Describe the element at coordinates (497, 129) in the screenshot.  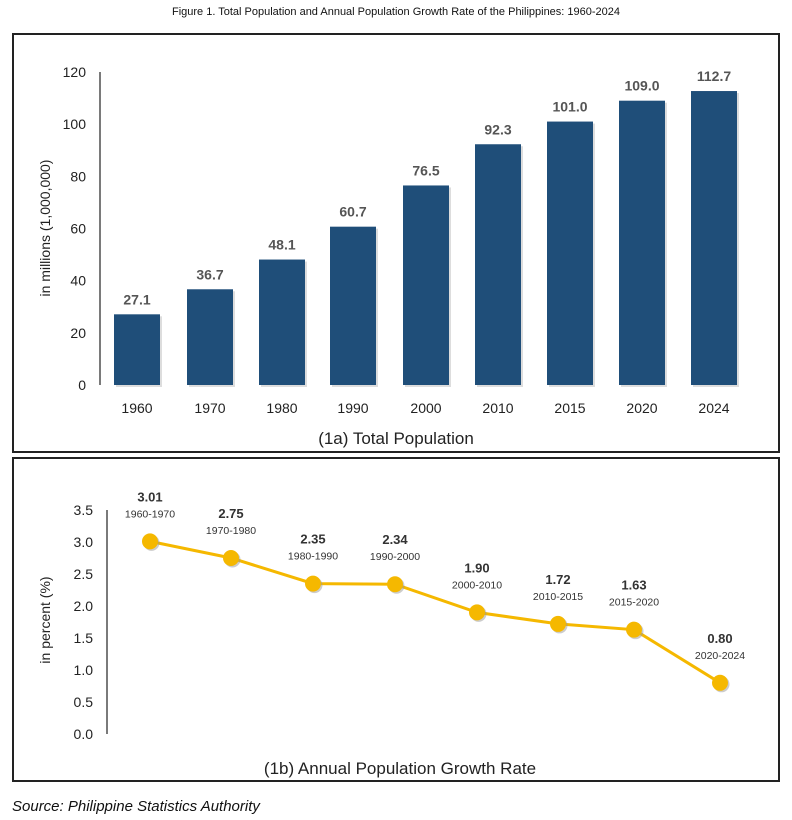
I see `bar-data-label: 92.3` at that location.